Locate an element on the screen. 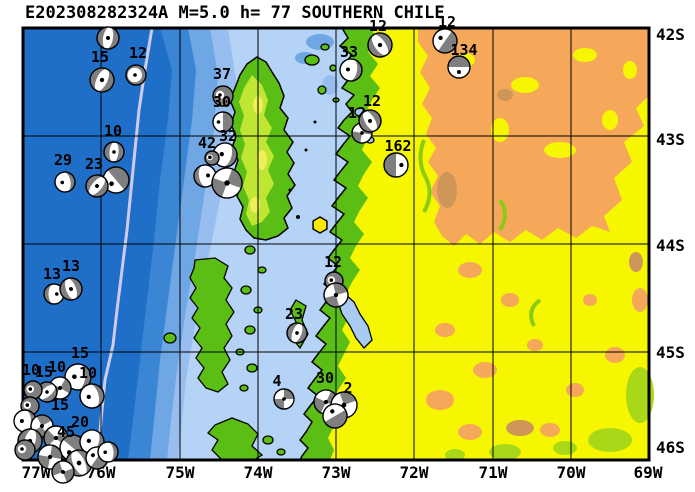 Image resolution: width=695 pixels, height=492 pixels. focal-mechanism-depth-label: 45 is located at coordinates (66, 432).